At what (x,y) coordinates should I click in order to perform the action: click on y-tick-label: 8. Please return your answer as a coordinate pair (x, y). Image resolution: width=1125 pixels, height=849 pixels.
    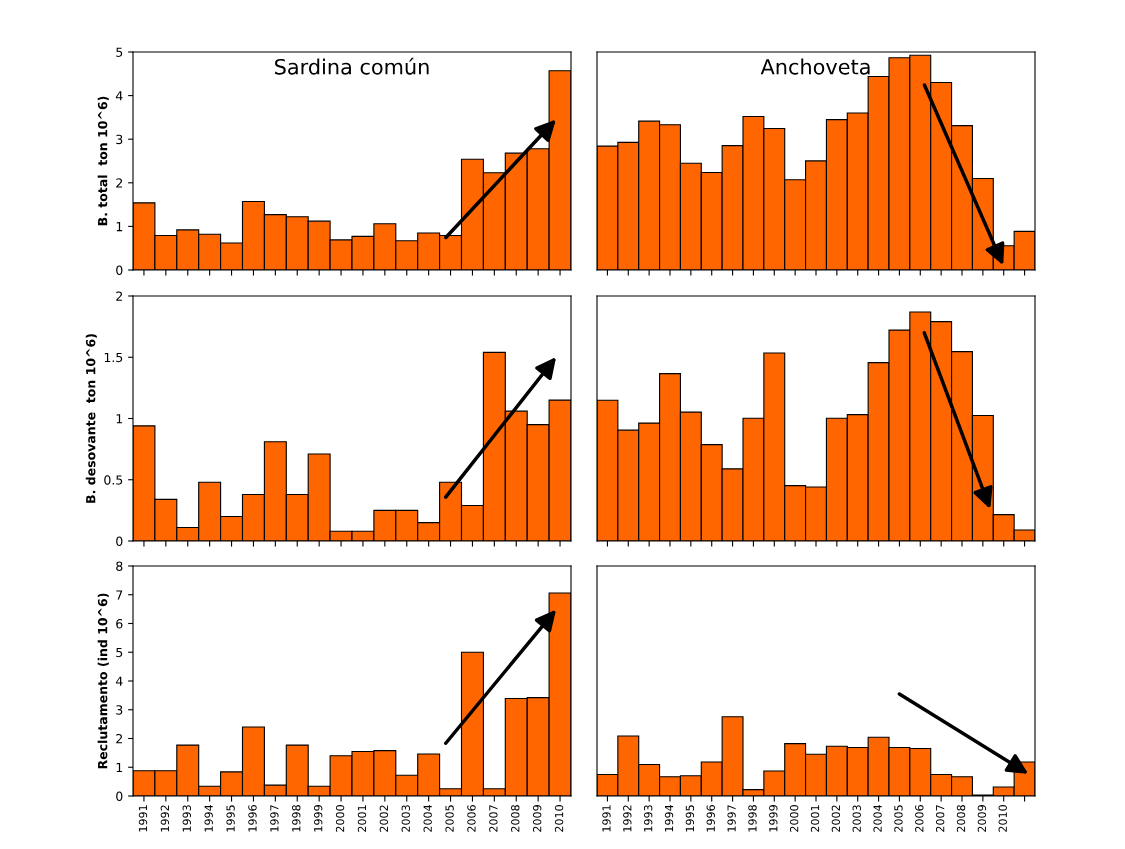
    Looking at the image, I should click on (119, 566).